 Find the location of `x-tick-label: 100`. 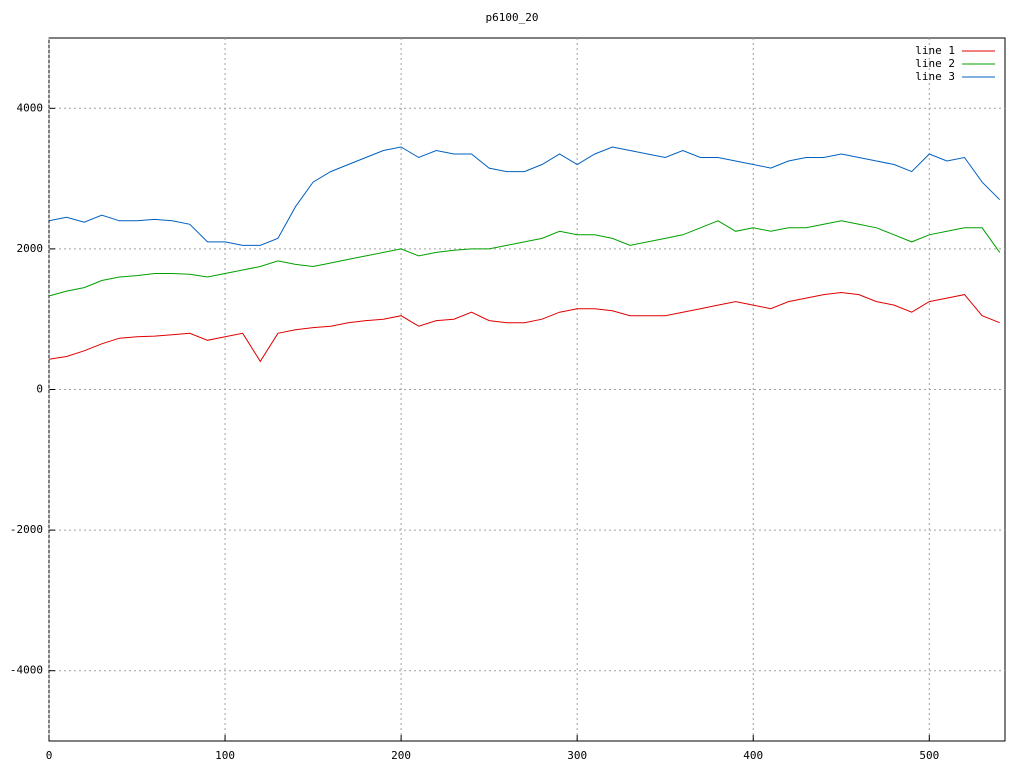

x-tick-label: 100 is located at coordinates (225, 755).